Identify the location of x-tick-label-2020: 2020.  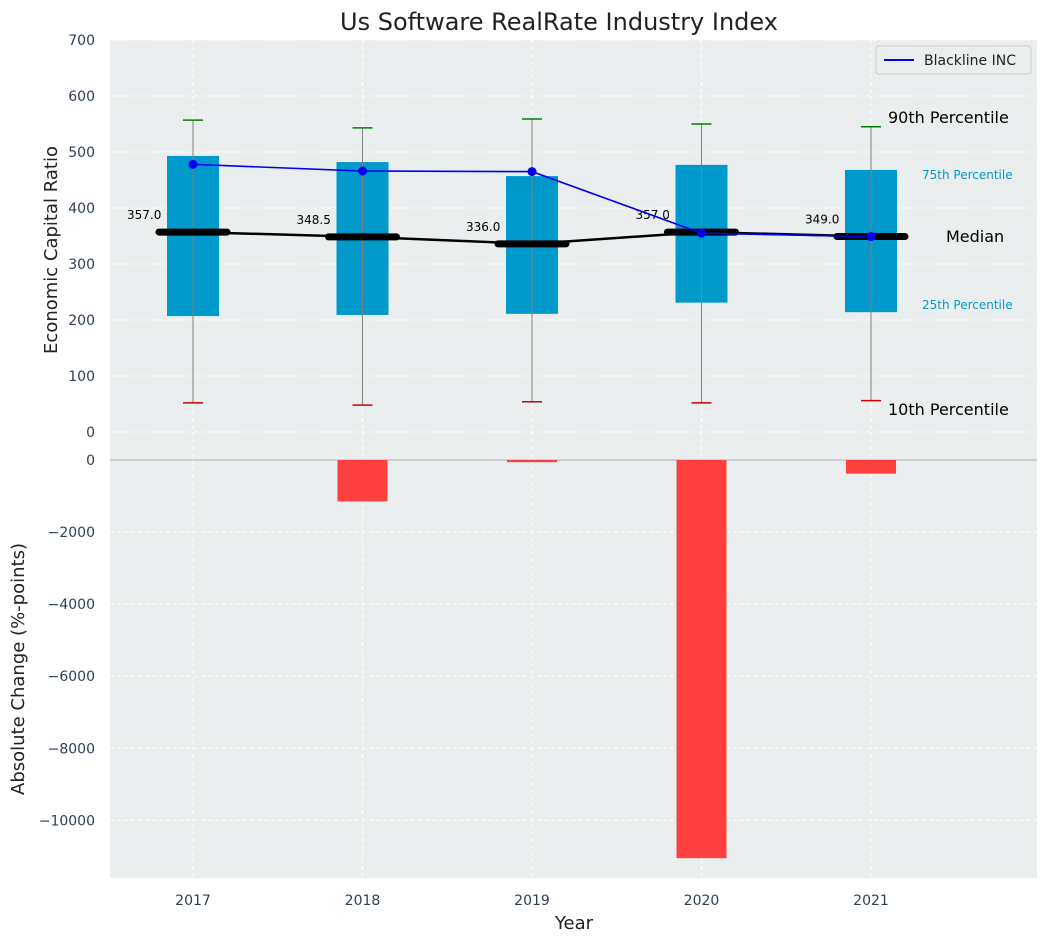
(702, 901).